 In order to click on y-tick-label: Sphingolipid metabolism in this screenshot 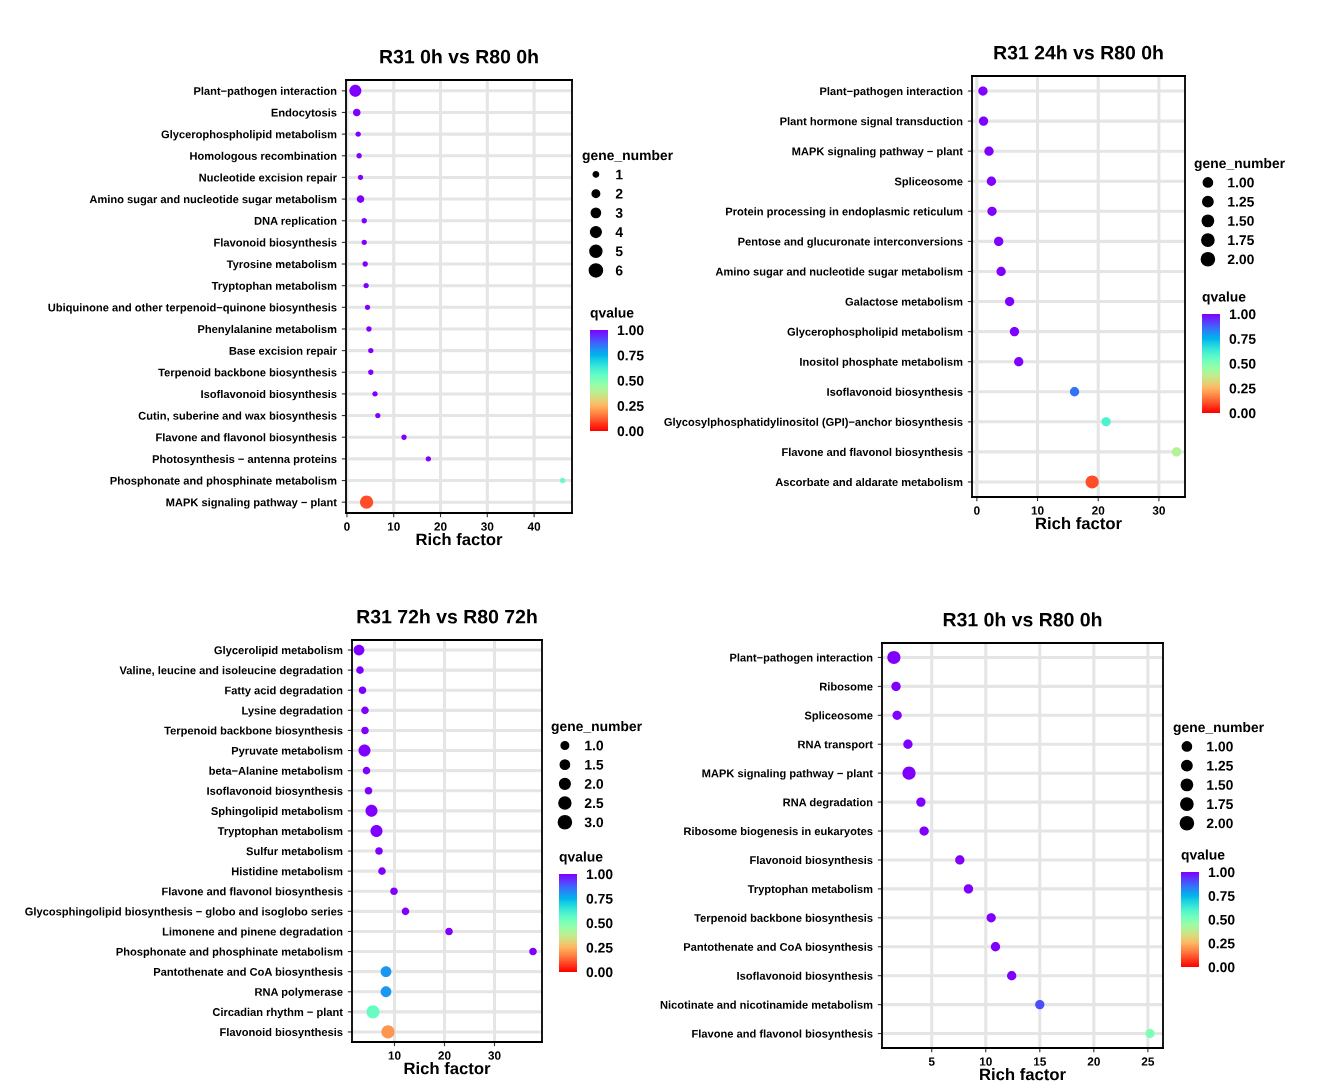, I will do `click(277, 812)`.